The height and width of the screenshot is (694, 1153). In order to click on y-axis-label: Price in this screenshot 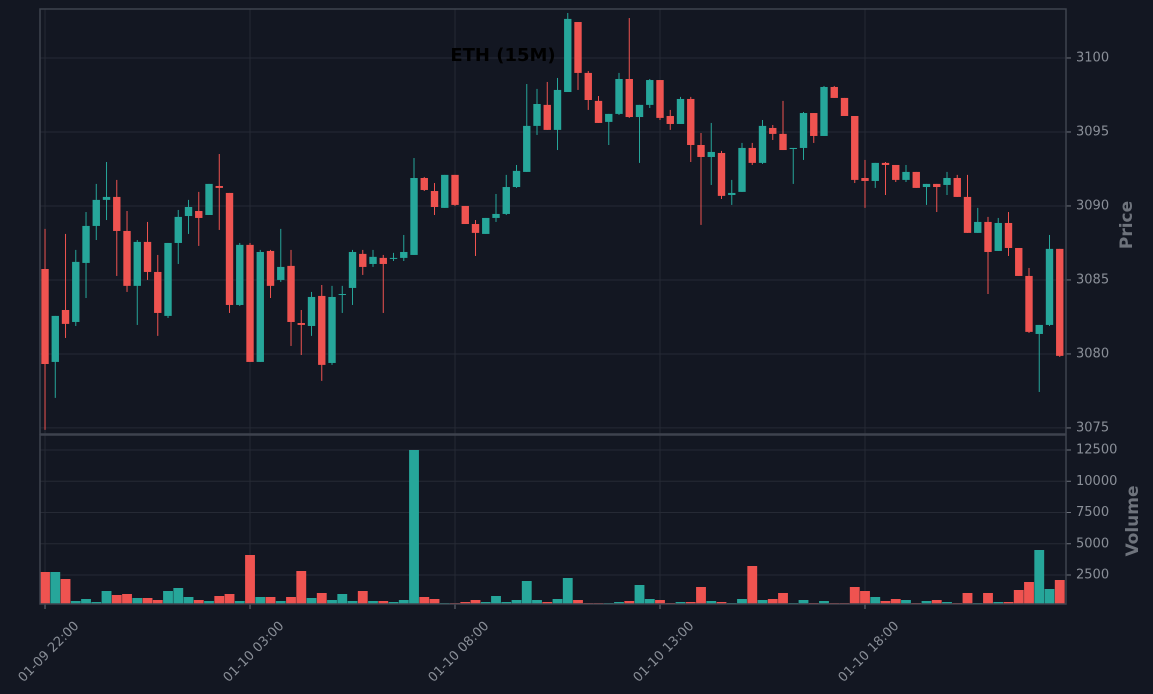, I will do `click(1127, 225)`.